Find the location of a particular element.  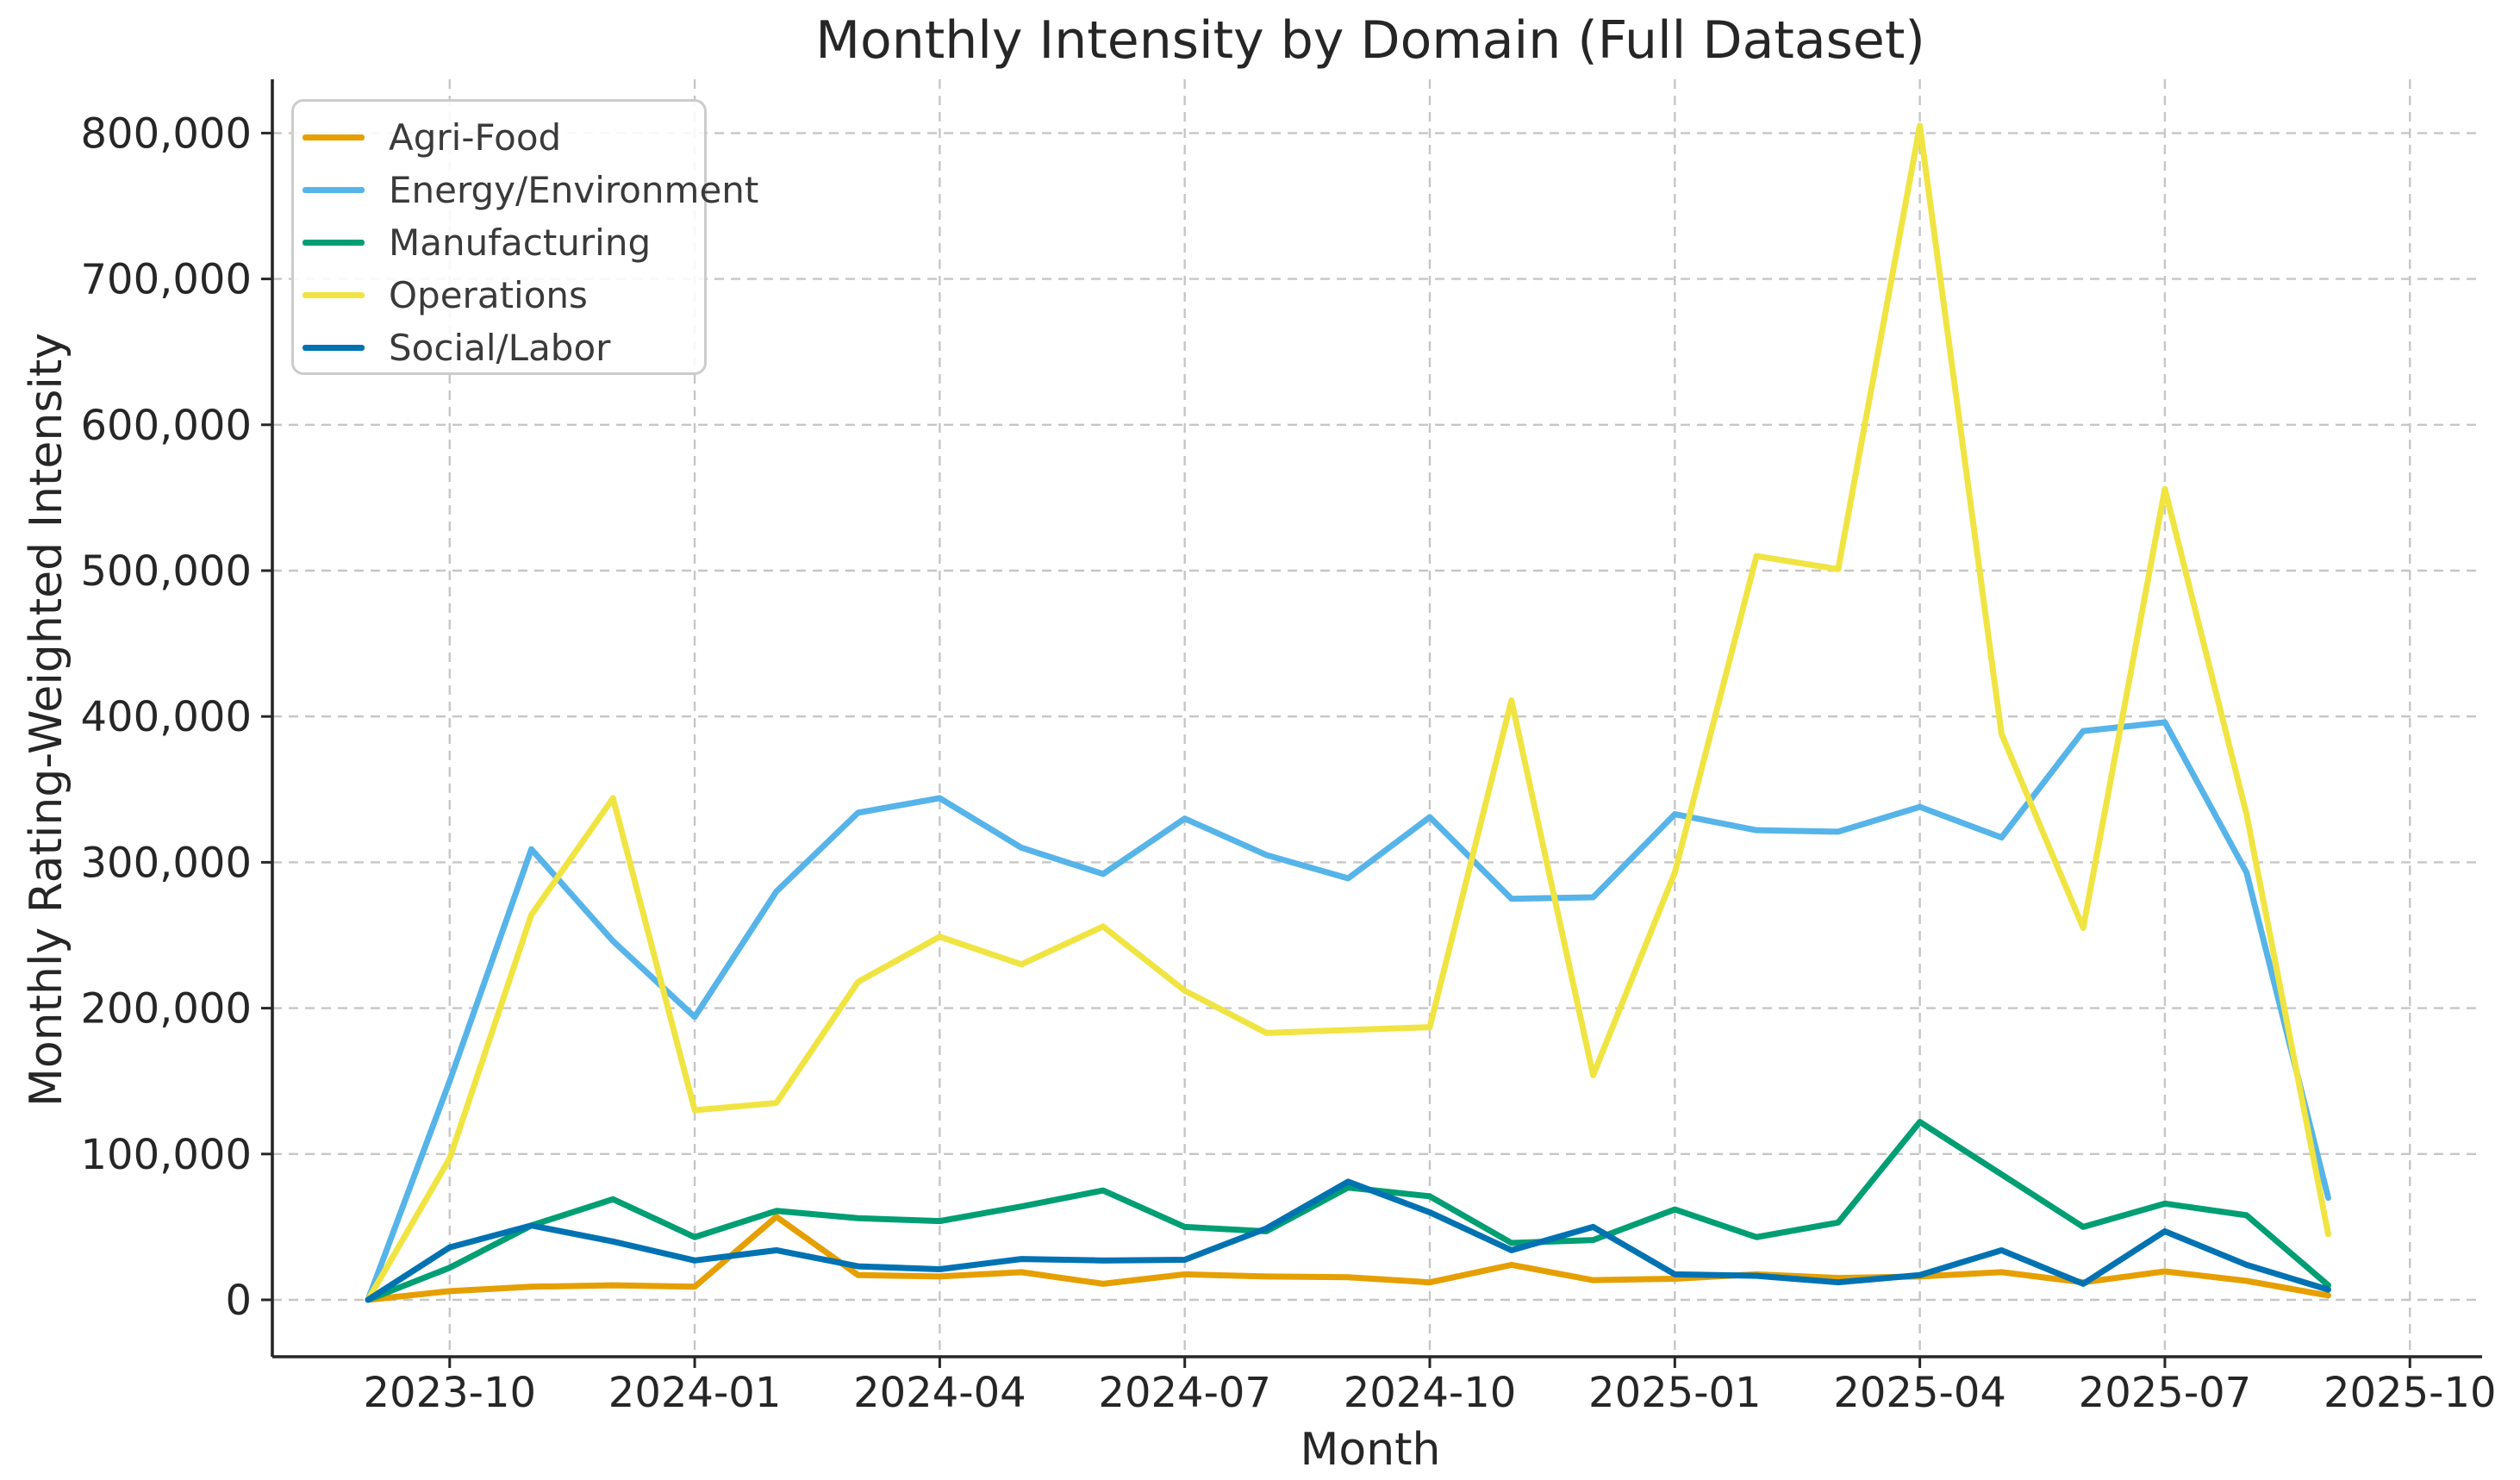

x-axis-label: Month is located at coordinates (1370, 1450).